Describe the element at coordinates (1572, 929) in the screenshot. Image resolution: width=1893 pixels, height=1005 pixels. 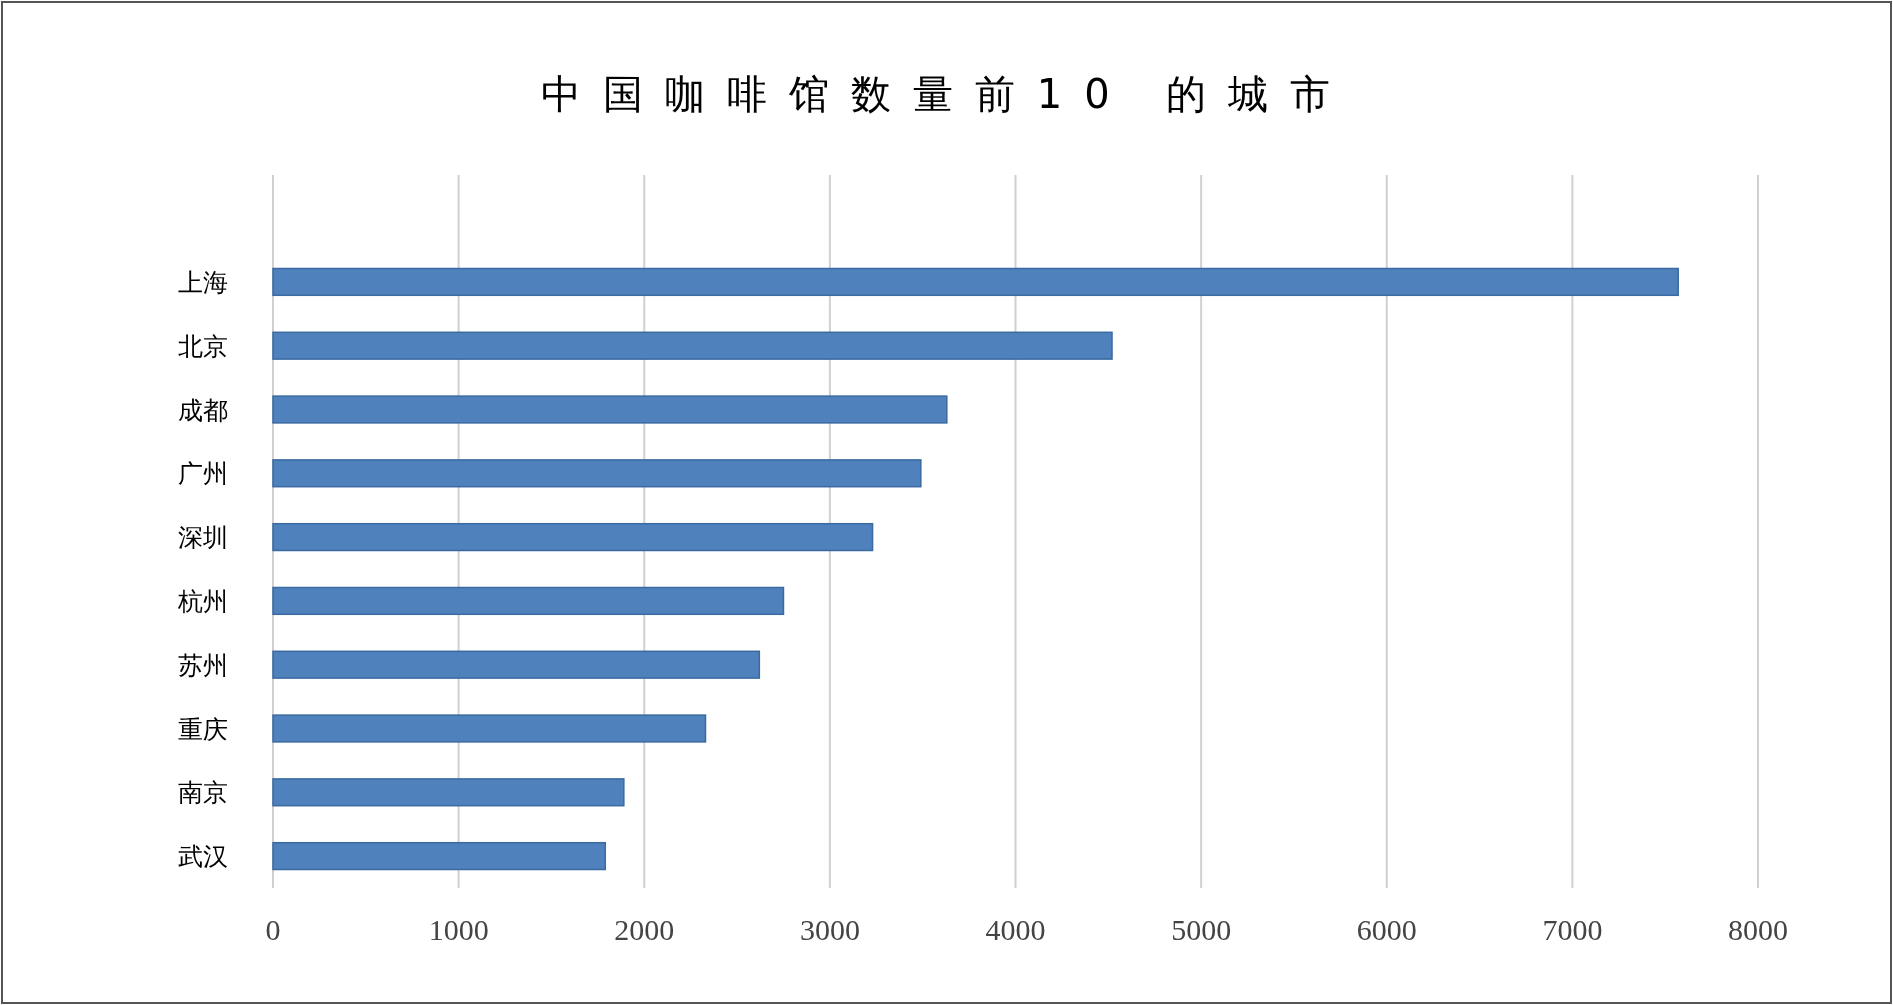
I see `x-tick-label: 7000` at that location.